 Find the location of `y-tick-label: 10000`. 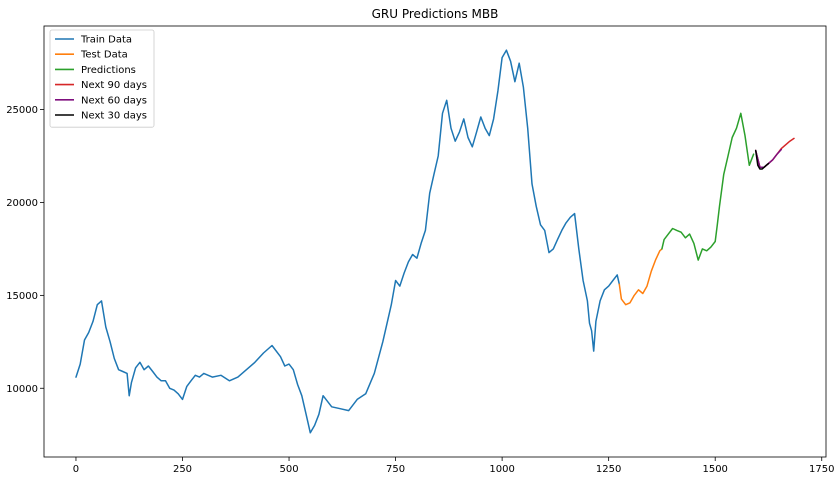

y-tick-label: 10000 is located at coordinates (22, 389).